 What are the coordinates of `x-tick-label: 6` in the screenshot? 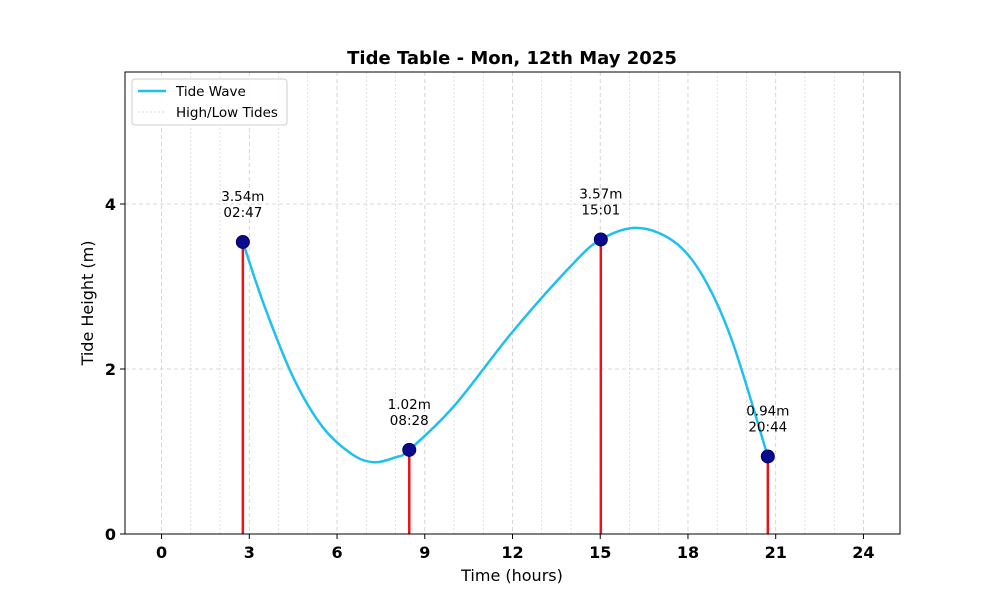 It's located at (336, 552).